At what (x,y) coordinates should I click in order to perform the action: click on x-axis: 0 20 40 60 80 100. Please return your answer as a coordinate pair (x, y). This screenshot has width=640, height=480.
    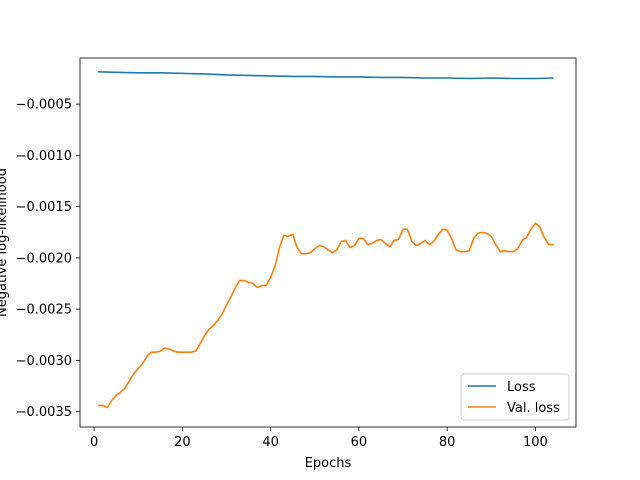
    Looking at the image, I should click on (319, 438).